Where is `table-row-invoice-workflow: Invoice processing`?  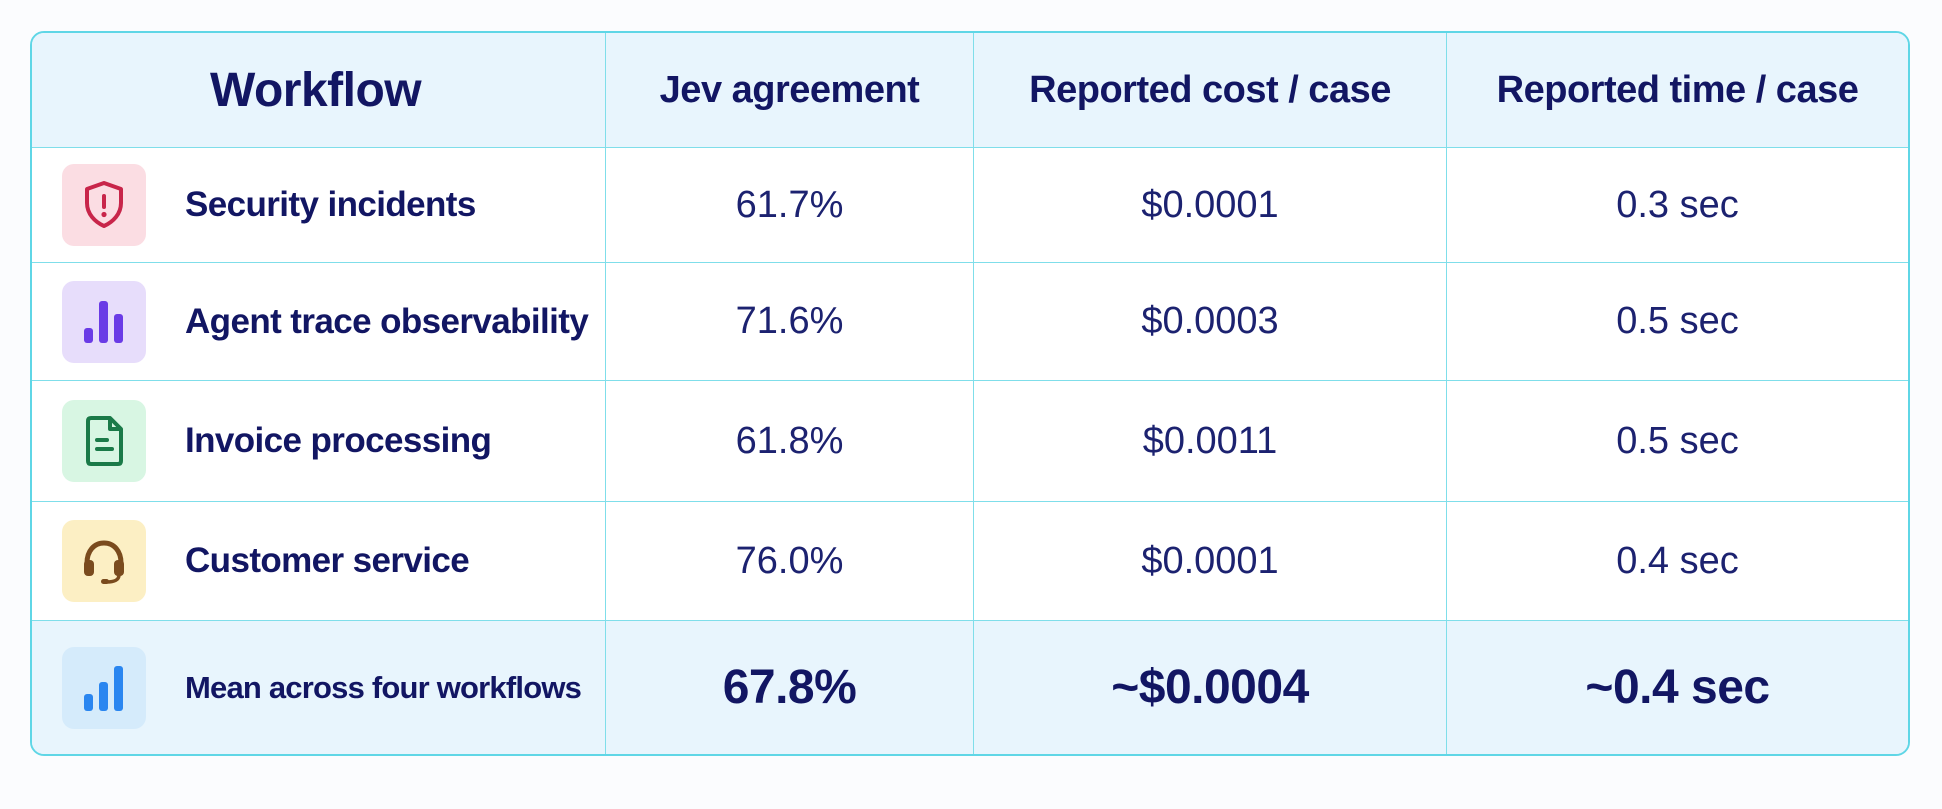 table-row-invoice-workflow: Invoice processing is located at coordinates (319, 441).